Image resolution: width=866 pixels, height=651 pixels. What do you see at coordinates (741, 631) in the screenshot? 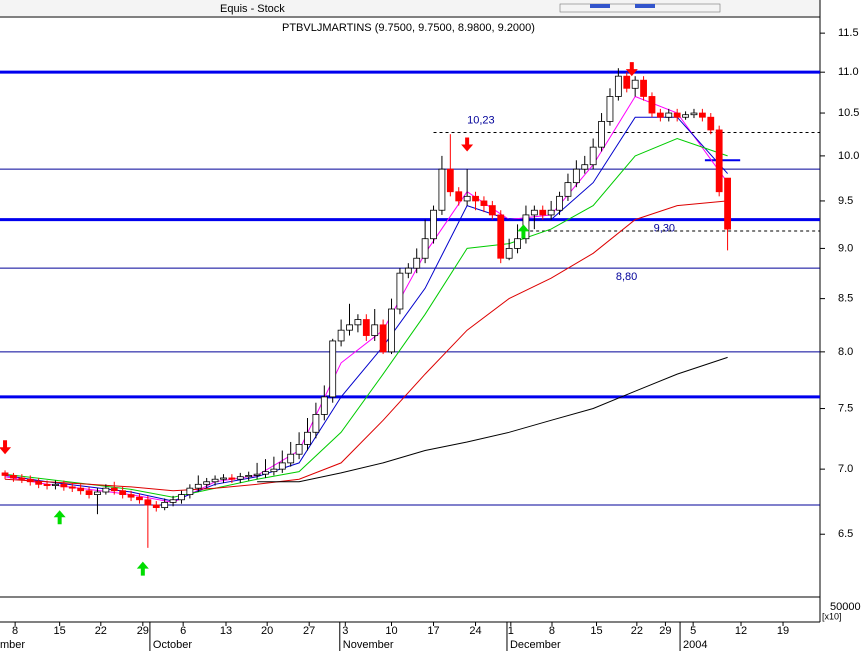
I see `x-tick-label: 12` at bounding box center [741, 631].